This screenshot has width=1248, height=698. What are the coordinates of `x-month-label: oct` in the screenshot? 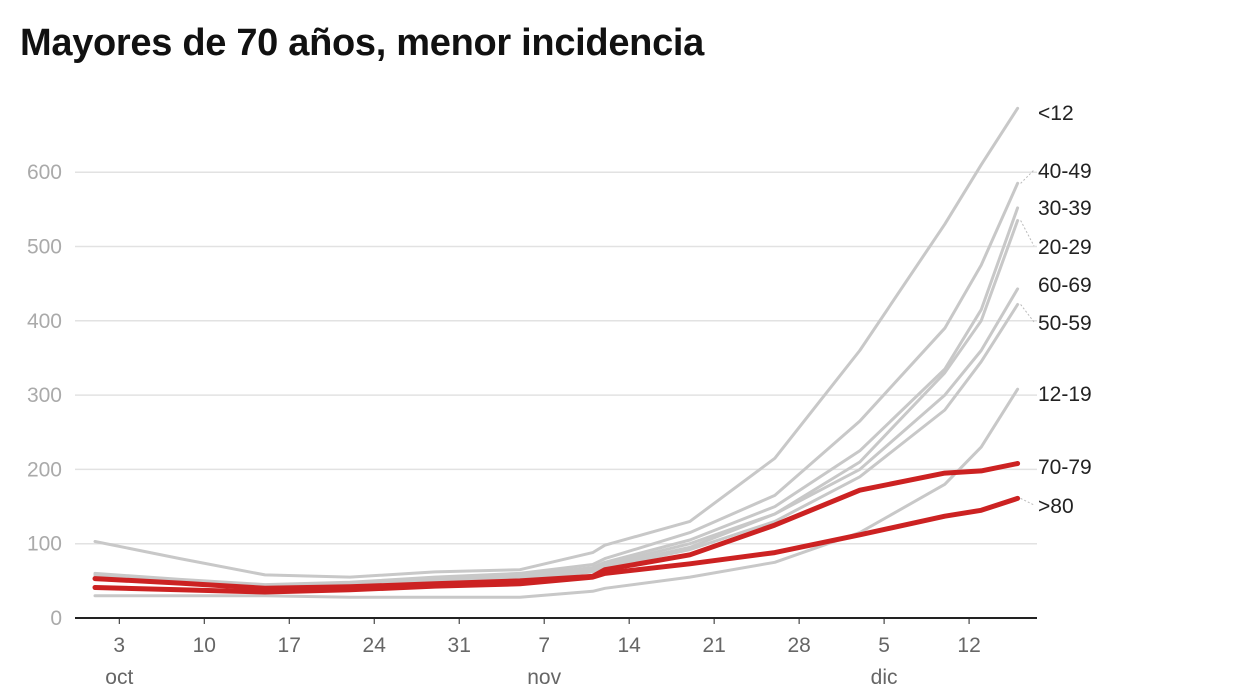 It's located at (119, 677).